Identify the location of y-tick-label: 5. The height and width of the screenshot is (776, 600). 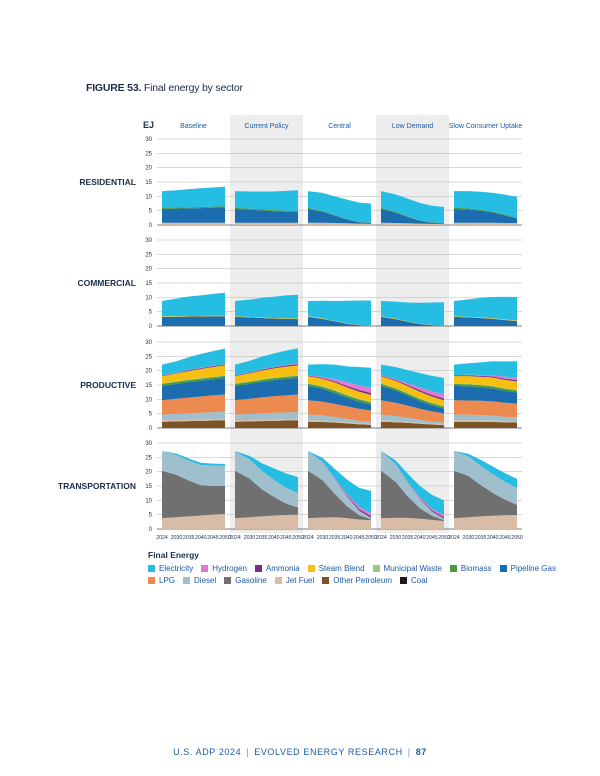
(151, 516).